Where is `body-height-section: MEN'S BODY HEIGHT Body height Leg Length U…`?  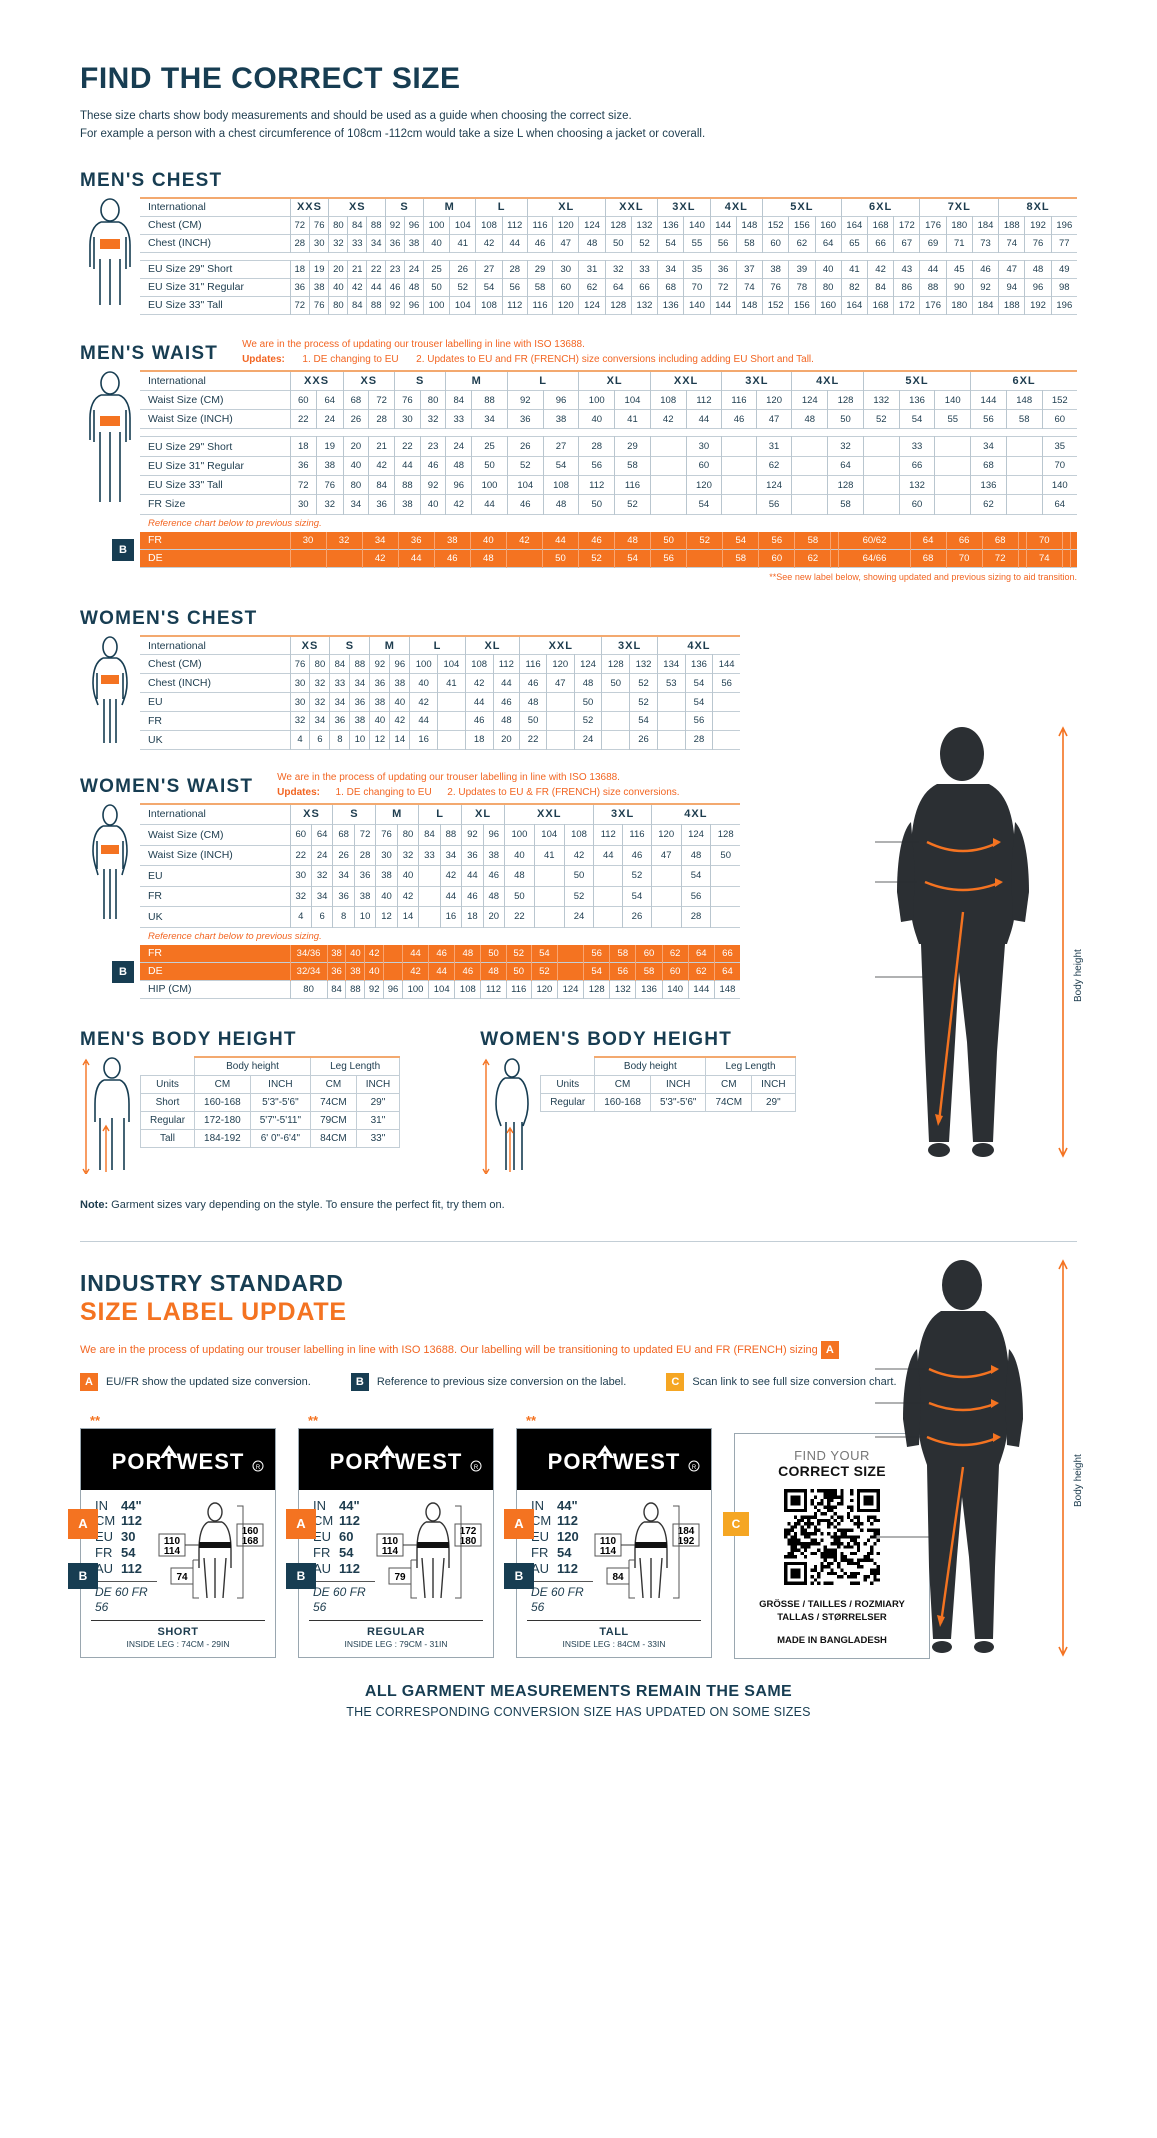 body-height-section: MEN'S BODY HEIGHT Body height Leg Length U… is located at coordinates (578, 1104).